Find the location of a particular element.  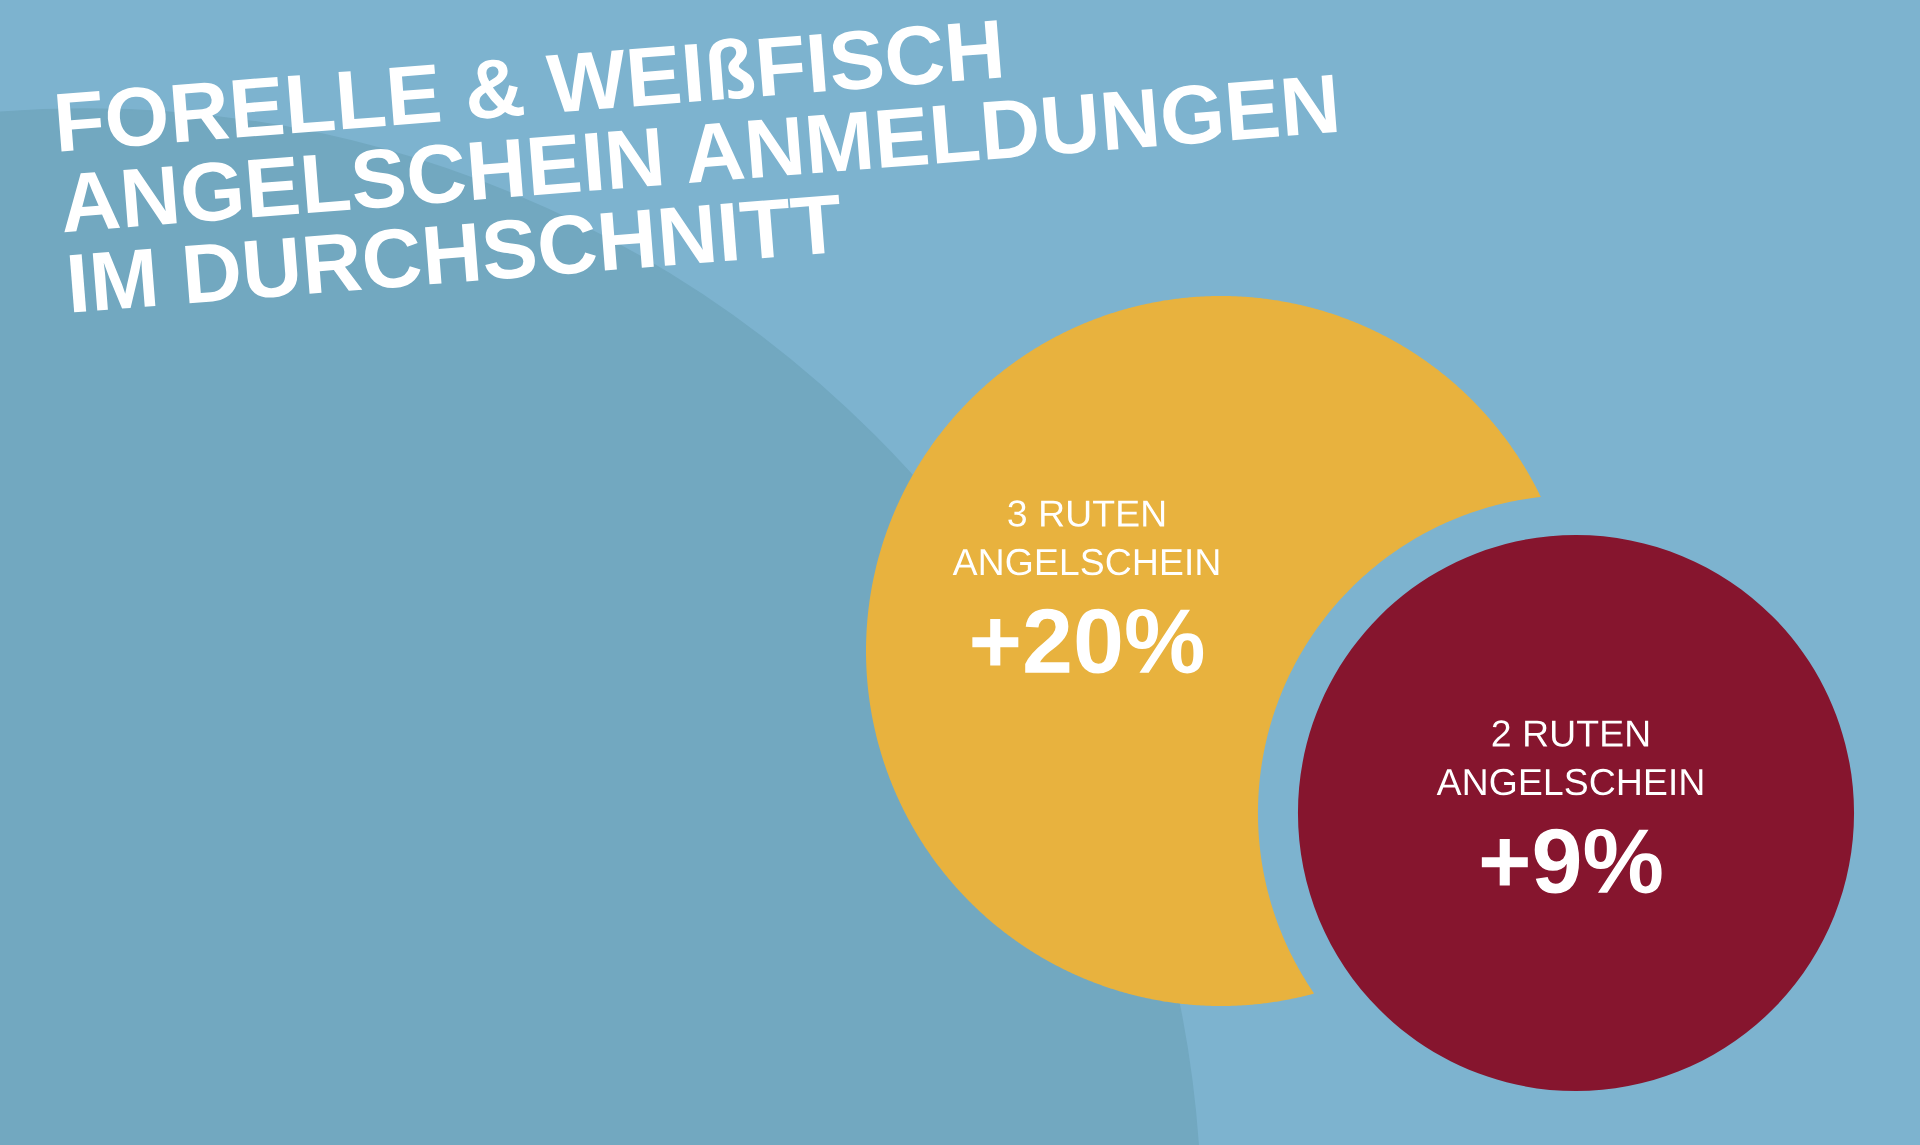

data-label: +9% is located at coordinates (1571, 861).